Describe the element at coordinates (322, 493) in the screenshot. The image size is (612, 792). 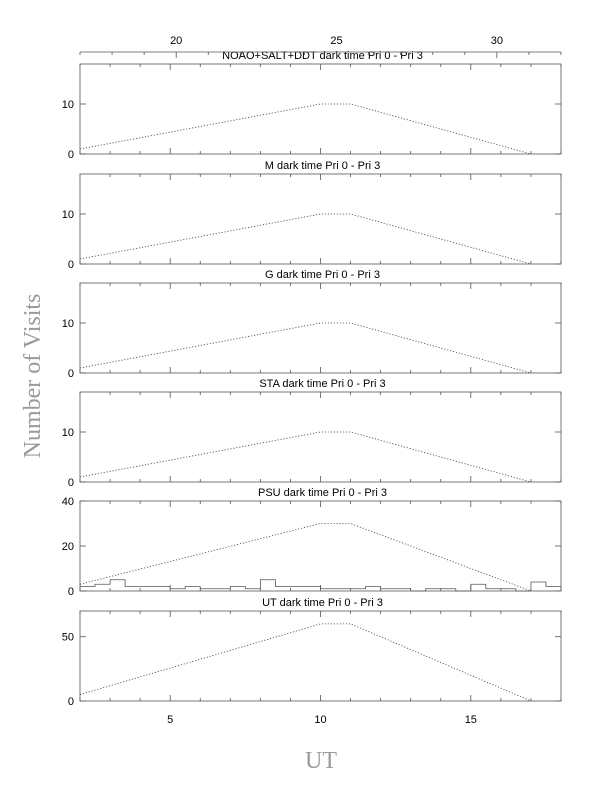
I see `panel-title: PSU dark time Pri 0 - Pri 3` at that location.